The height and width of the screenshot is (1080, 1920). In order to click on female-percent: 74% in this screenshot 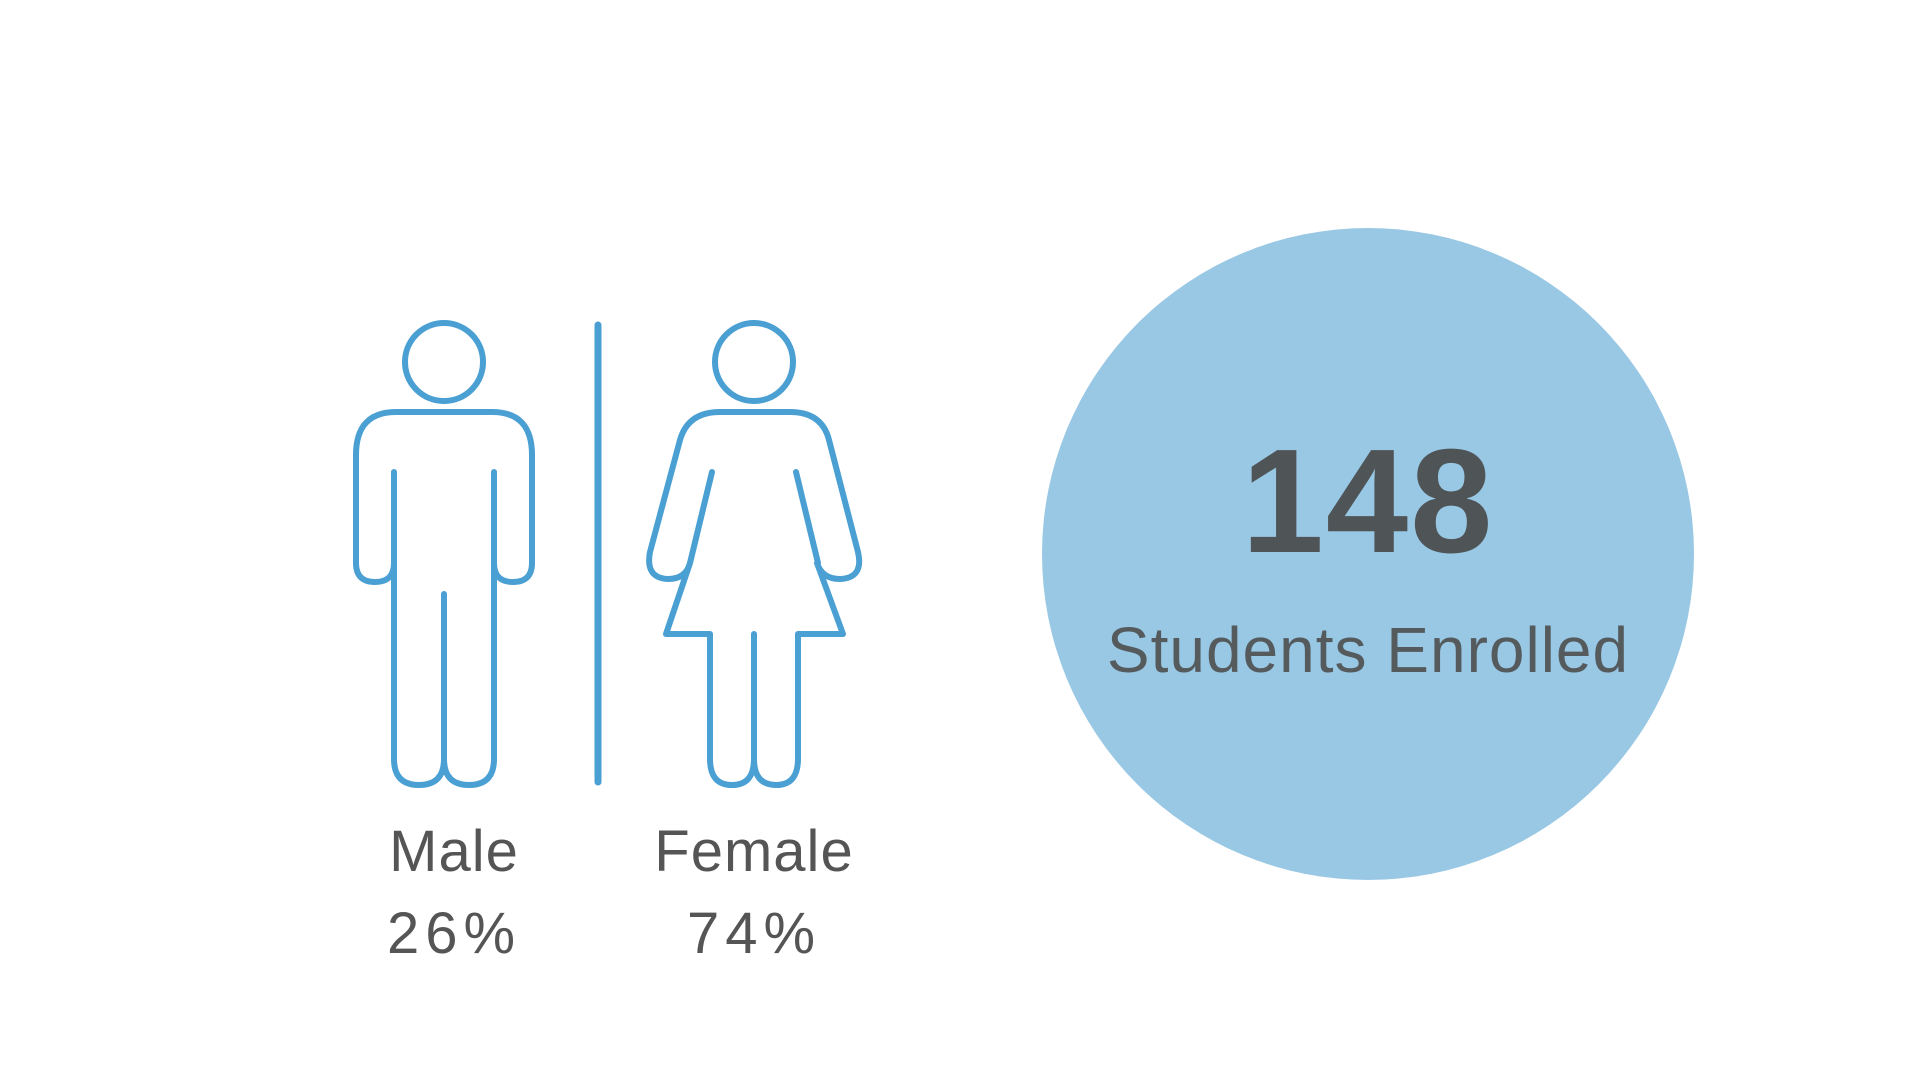, I will do `click(754, 933)`.